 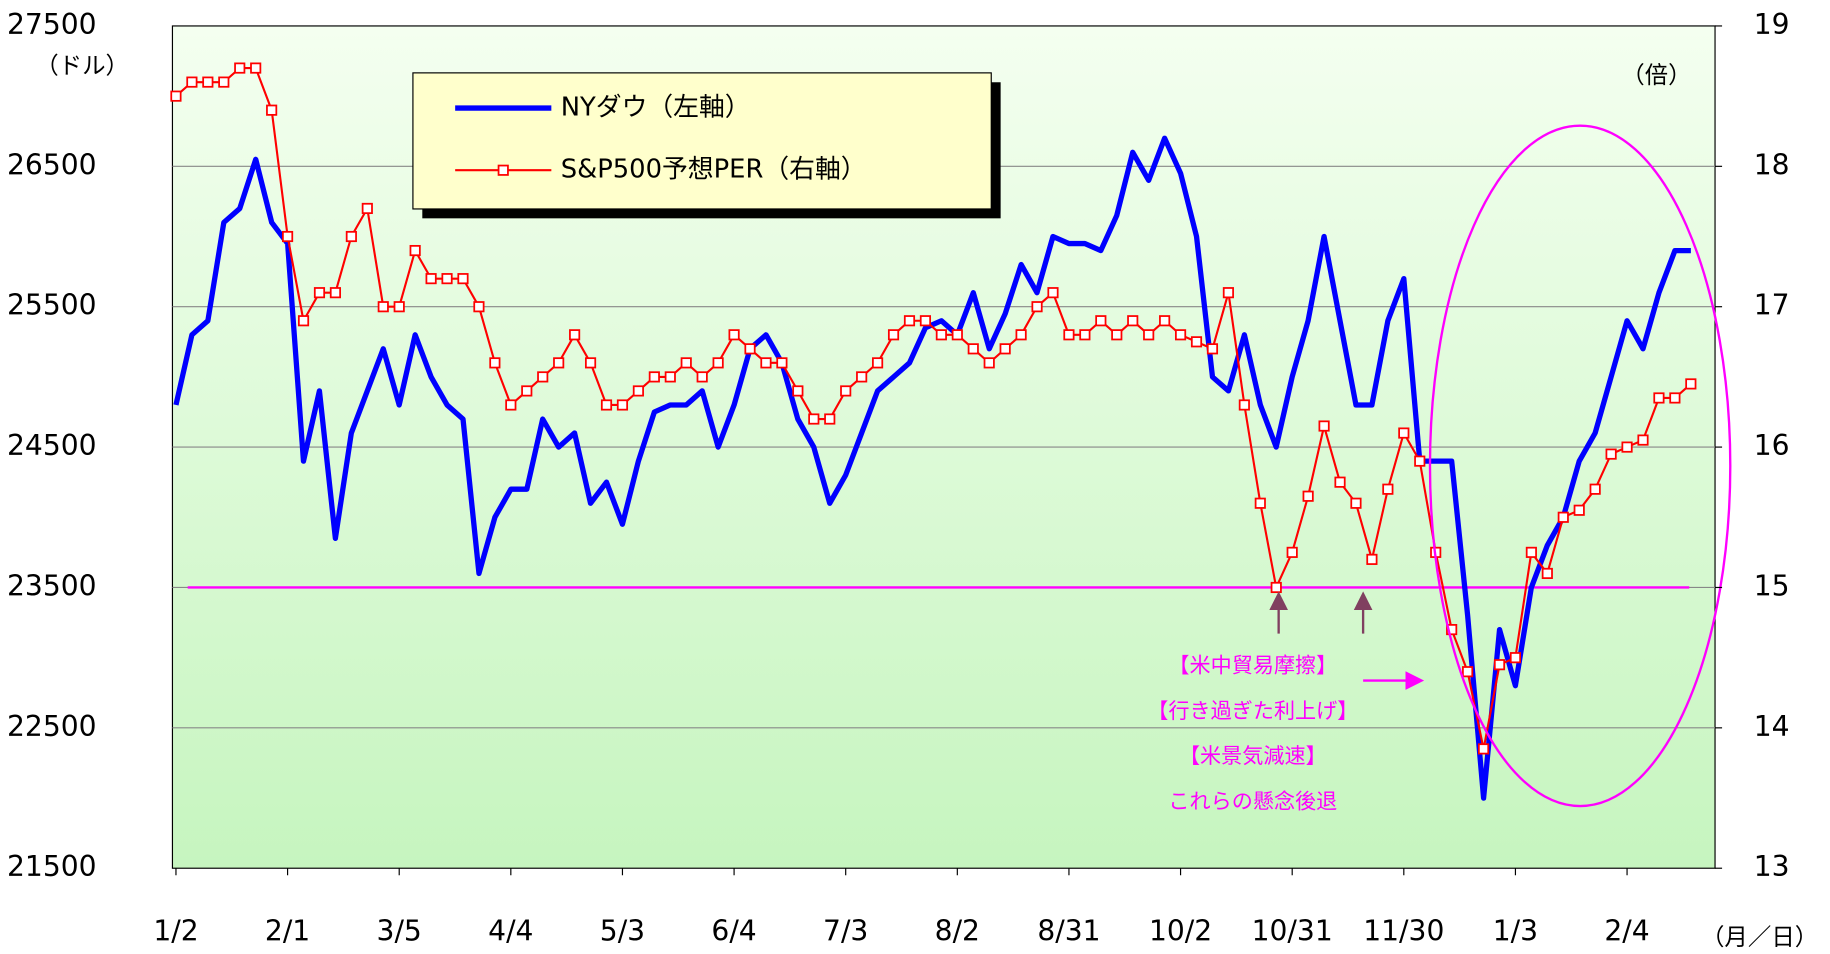 I want to click on annotation: 【行き過ぎた利上げ】, so click(x=1252, y=710).